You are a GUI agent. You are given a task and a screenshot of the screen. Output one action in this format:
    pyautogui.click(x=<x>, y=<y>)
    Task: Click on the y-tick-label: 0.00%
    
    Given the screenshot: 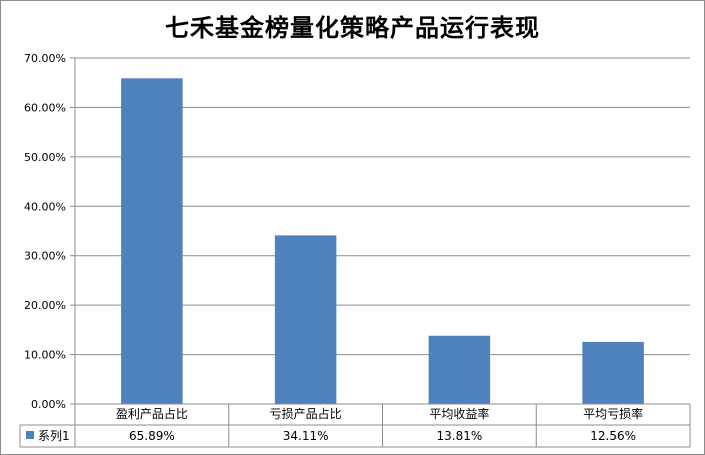 What is the action you would take?
    pyautogui.click(x=48, y=404)
    